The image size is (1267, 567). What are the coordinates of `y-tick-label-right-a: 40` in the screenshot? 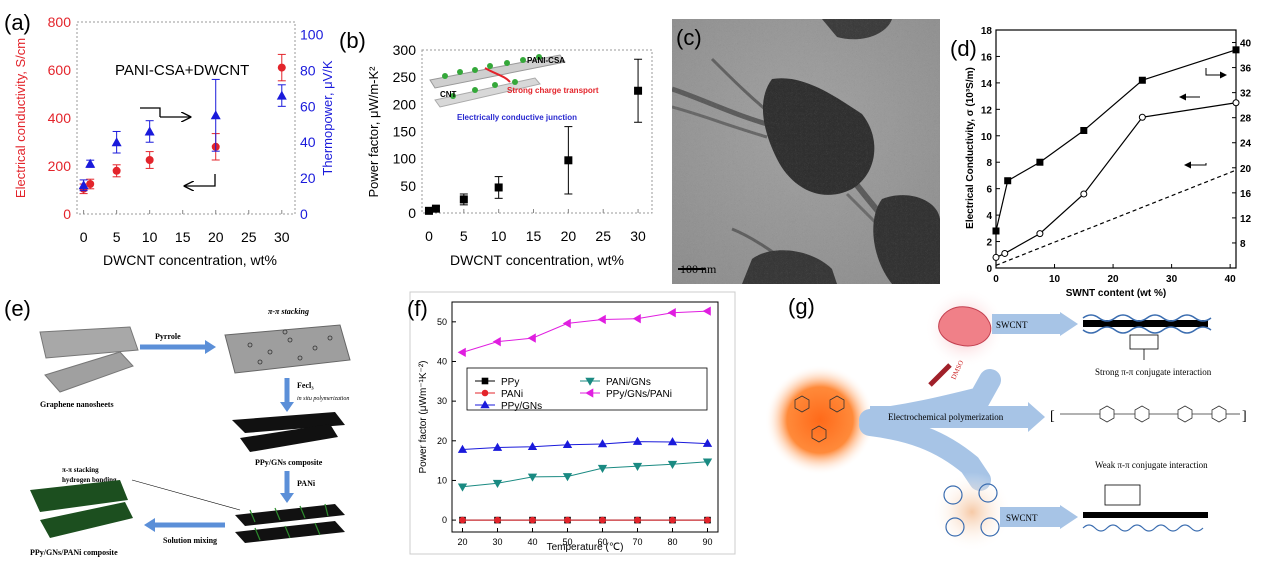 It's located at (308, 142).